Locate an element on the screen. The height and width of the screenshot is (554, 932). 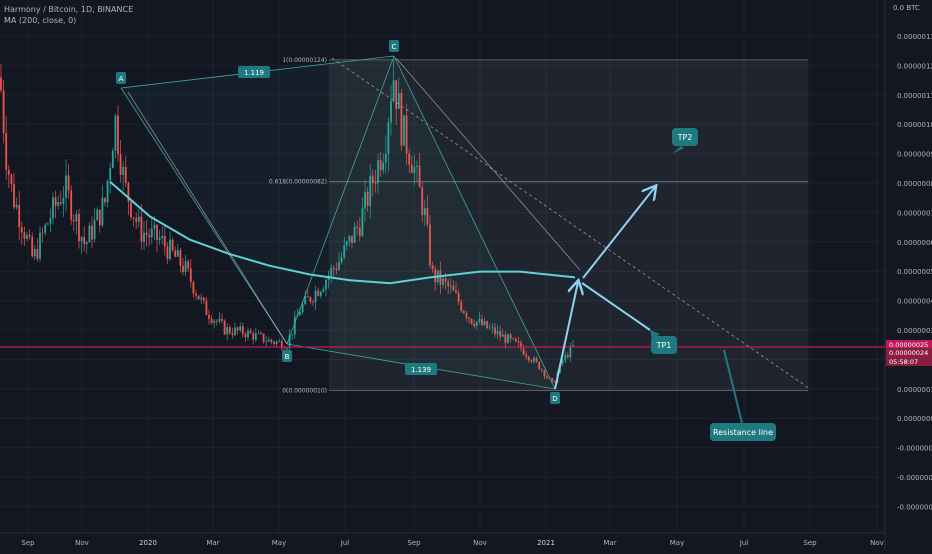
arrow-to-tp2 is located at coordinates (618, 233).